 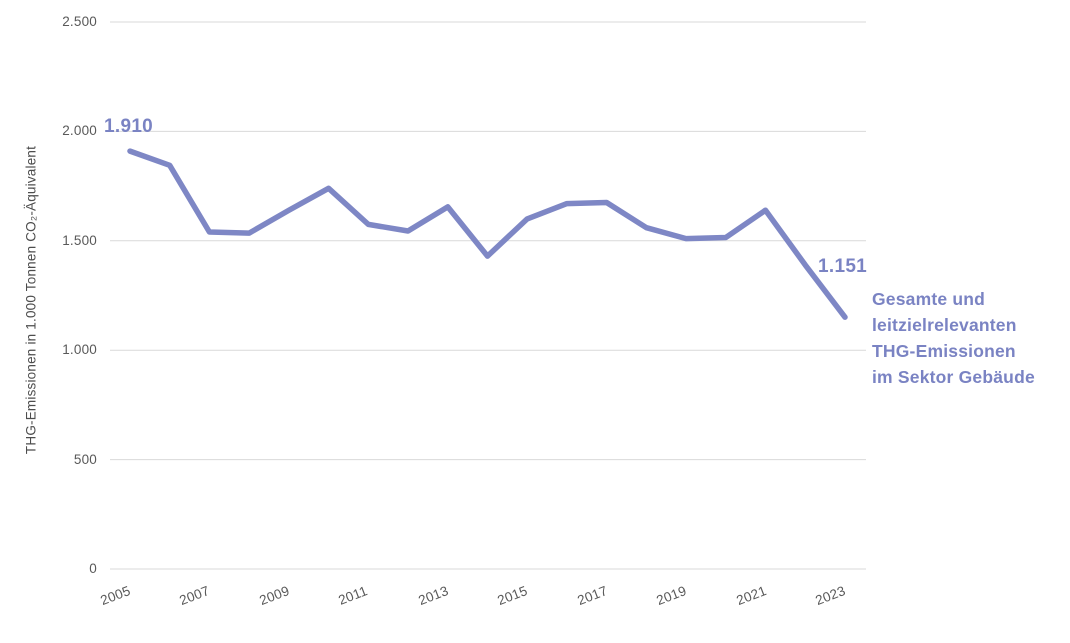 I want to click on y-tick-label-1.500: 1.500, so click(x=79, y=240).